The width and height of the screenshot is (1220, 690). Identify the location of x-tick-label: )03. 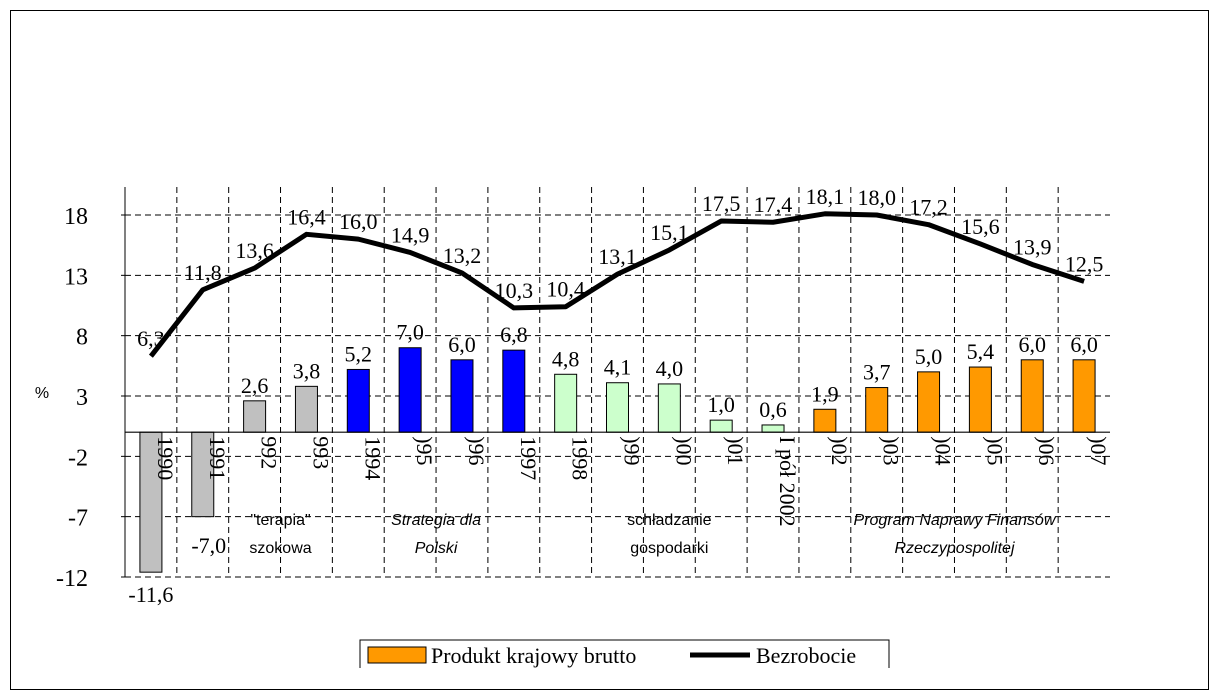
(891, 450).